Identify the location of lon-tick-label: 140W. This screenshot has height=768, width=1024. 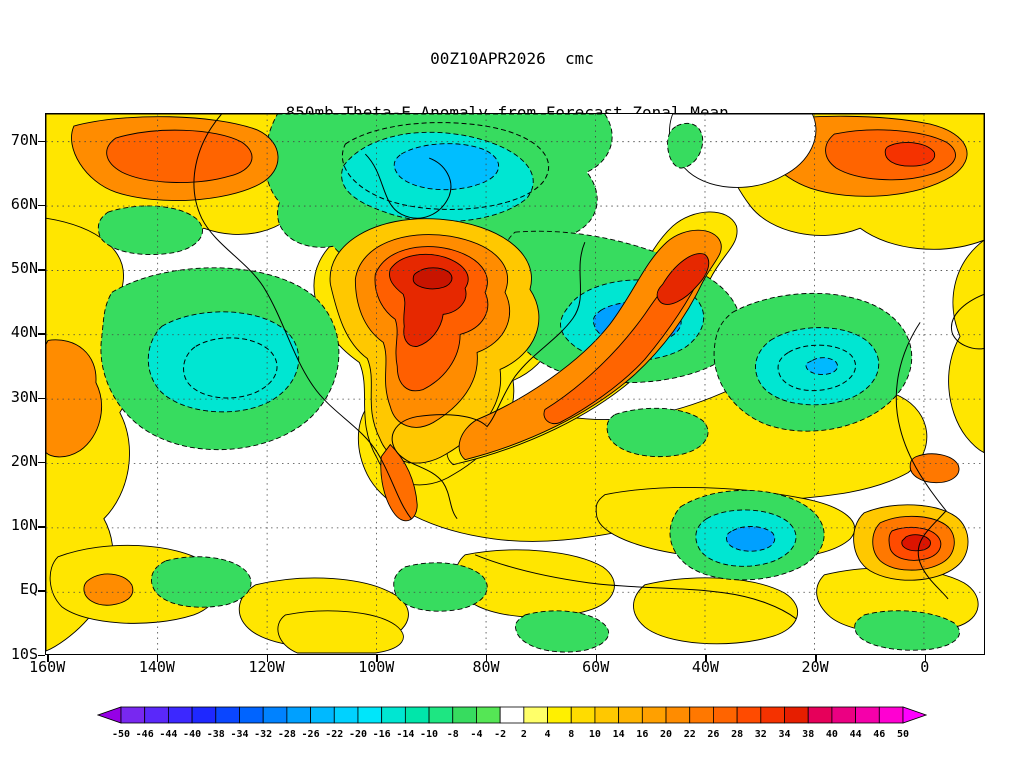
(156, 667).